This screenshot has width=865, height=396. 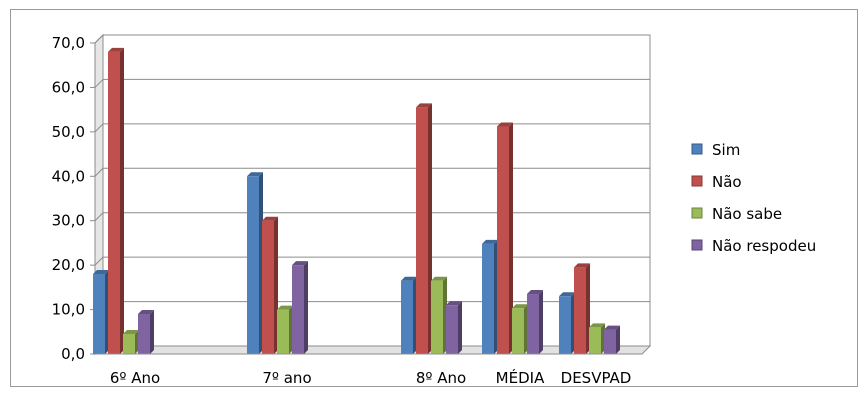 I want to click on x-tick-label: 8º Ano, so click(x=441, y=378).